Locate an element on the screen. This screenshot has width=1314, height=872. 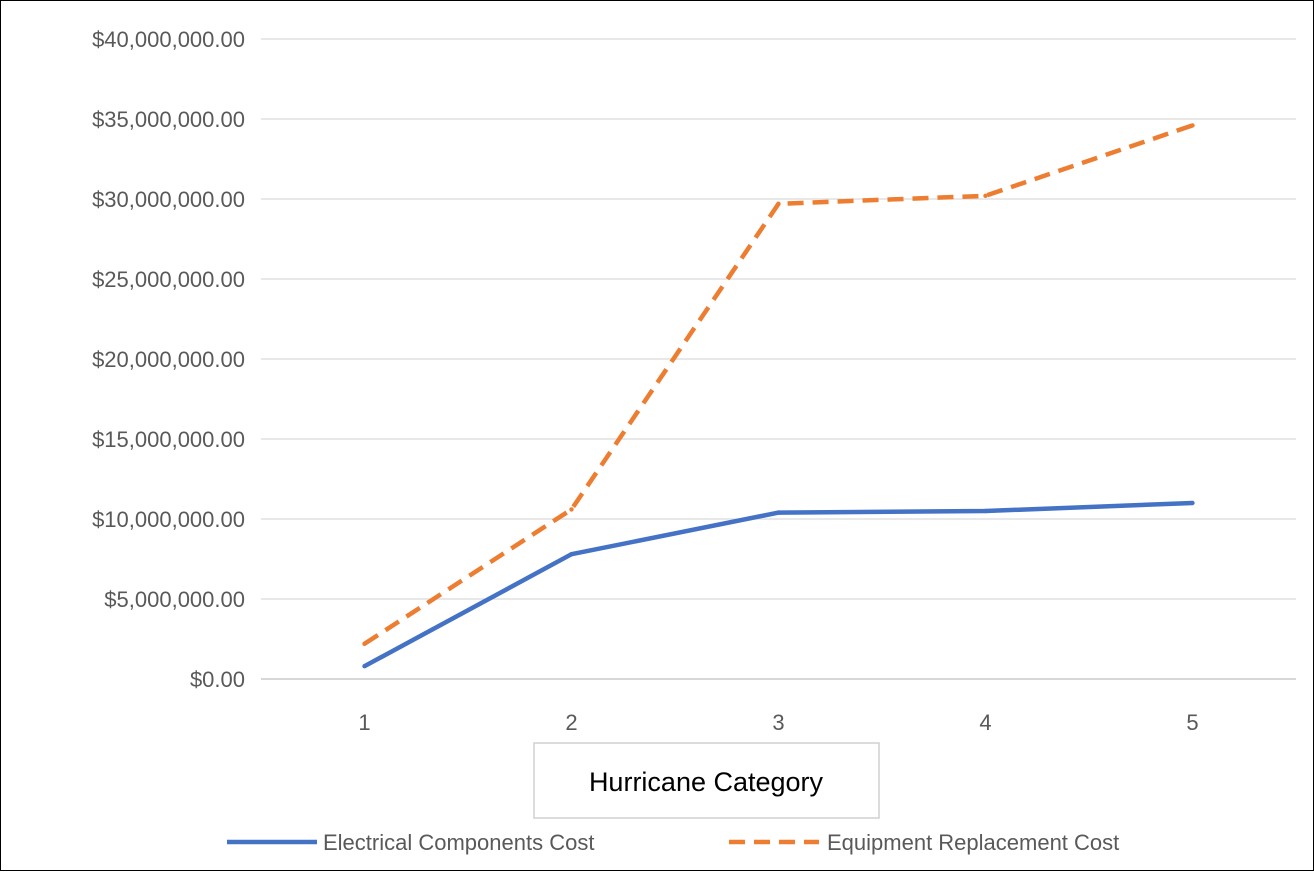
y-tick-label: $30,000,000.00 is located at coordinates (168, 199).